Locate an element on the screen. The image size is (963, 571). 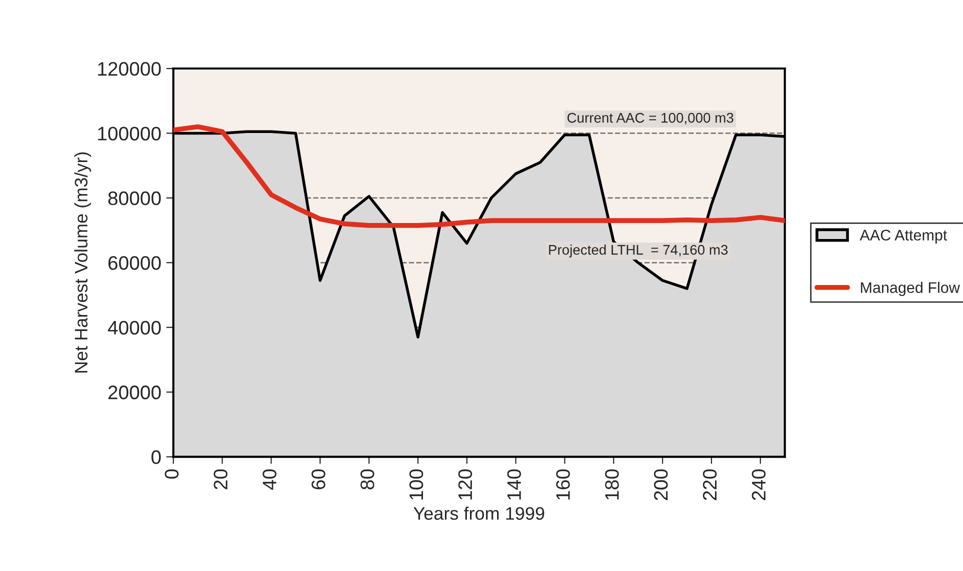
y-tick-label: 0 is located at coordinates (156, 457).